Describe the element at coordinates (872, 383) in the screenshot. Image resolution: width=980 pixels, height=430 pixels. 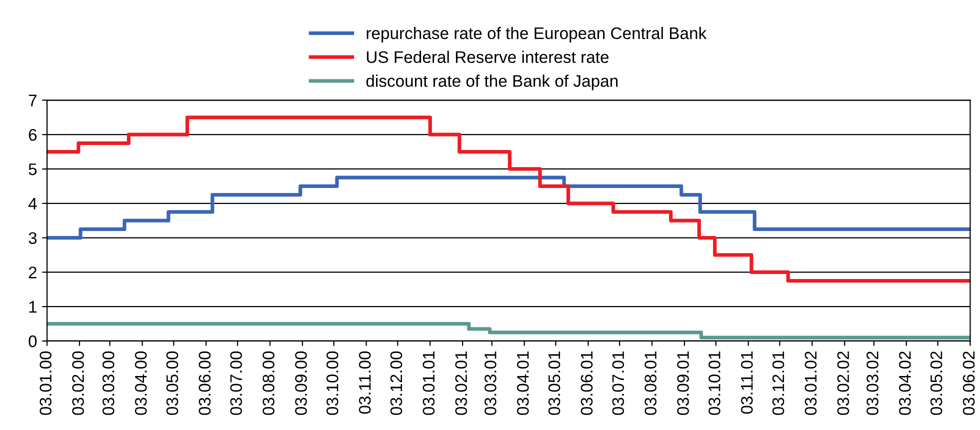
I see `x-tick-label: 03.03.02` at that location.